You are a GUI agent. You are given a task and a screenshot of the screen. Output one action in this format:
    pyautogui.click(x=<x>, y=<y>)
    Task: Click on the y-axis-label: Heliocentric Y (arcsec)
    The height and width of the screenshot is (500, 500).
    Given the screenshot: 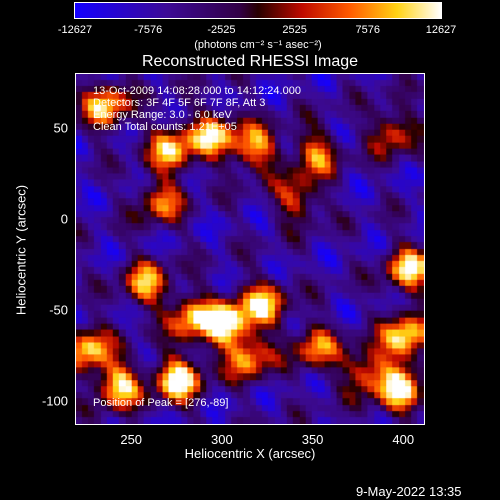 What is the action you would take?
    pyautogui.click(x=21, y=250)
    